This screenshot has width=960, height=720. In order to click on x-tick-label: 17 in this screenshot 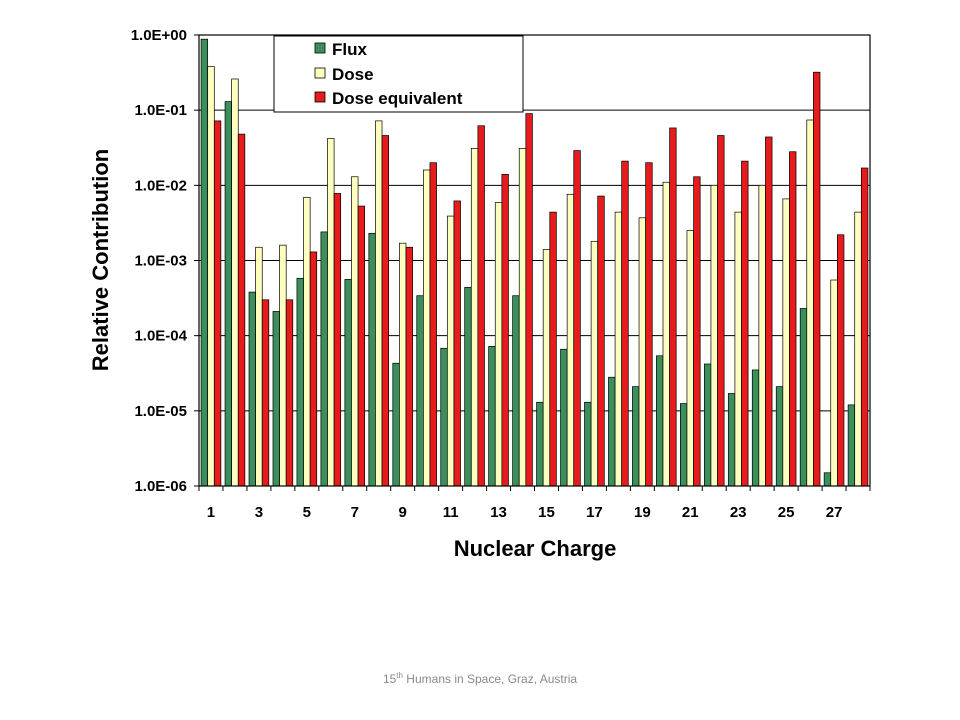, I will do `click(594, 512)`.